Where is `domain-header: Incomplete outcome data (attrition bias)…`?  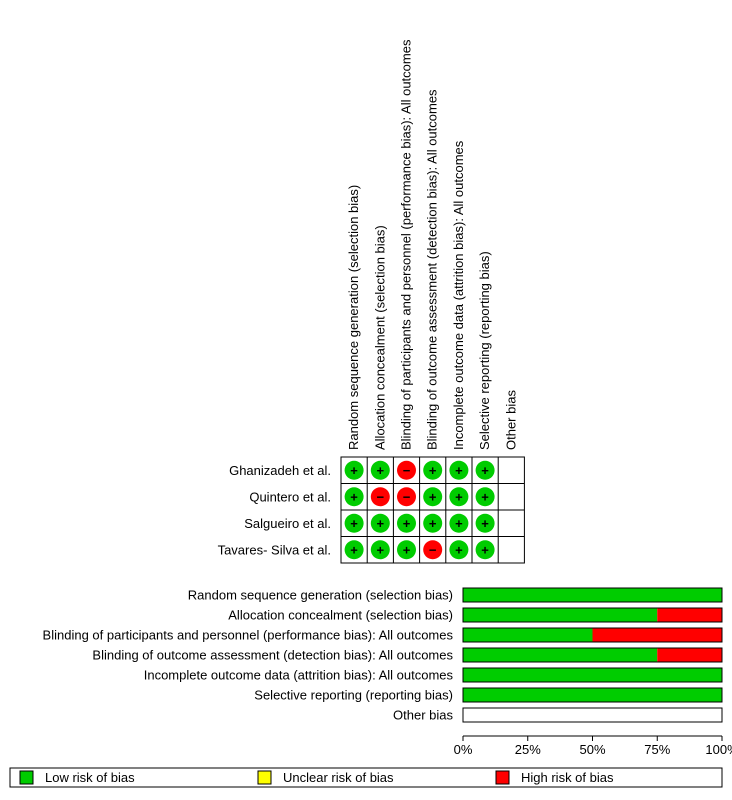 domain-header: Incomplete outcome data (attrition bias)… is located at coordinates (458, 295).